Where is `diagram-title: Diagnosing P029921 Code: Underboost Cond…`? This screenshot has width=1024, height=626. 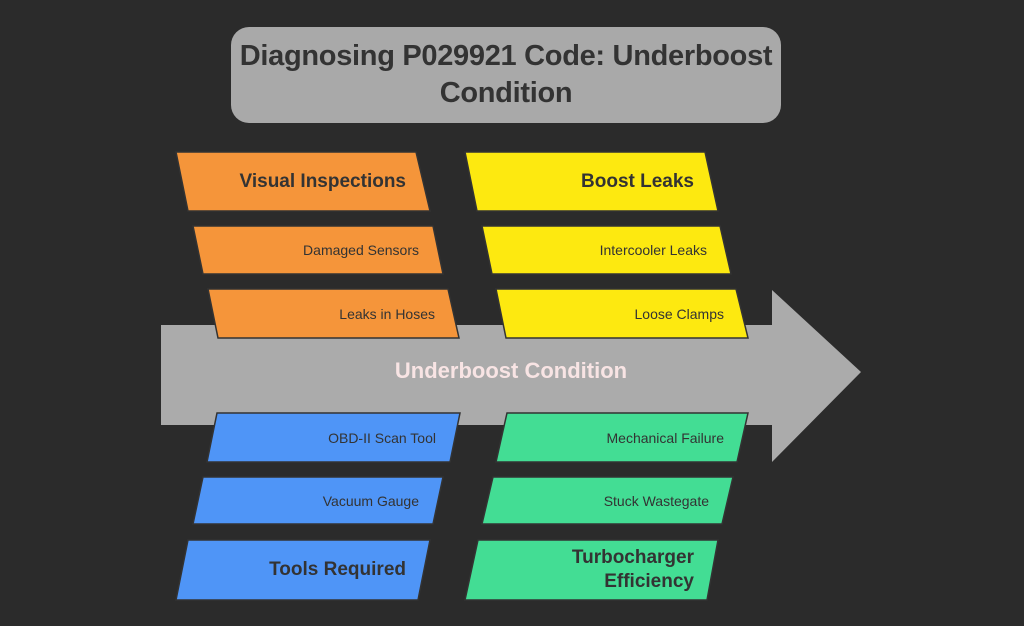 diagram-title: Diagnosing P029921 Code: Underboost Cond… is located at coordinates (506, 75).